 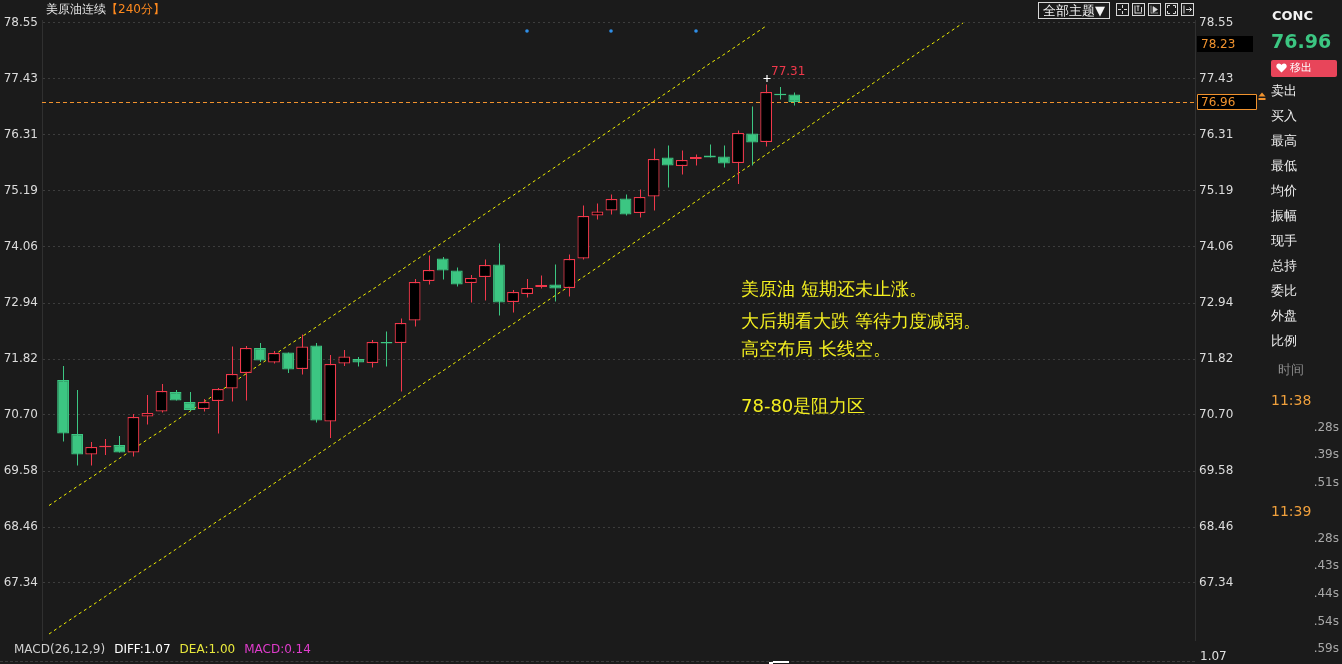 I want to click on text: 全部主题▼, so click(x=1074, y=10).